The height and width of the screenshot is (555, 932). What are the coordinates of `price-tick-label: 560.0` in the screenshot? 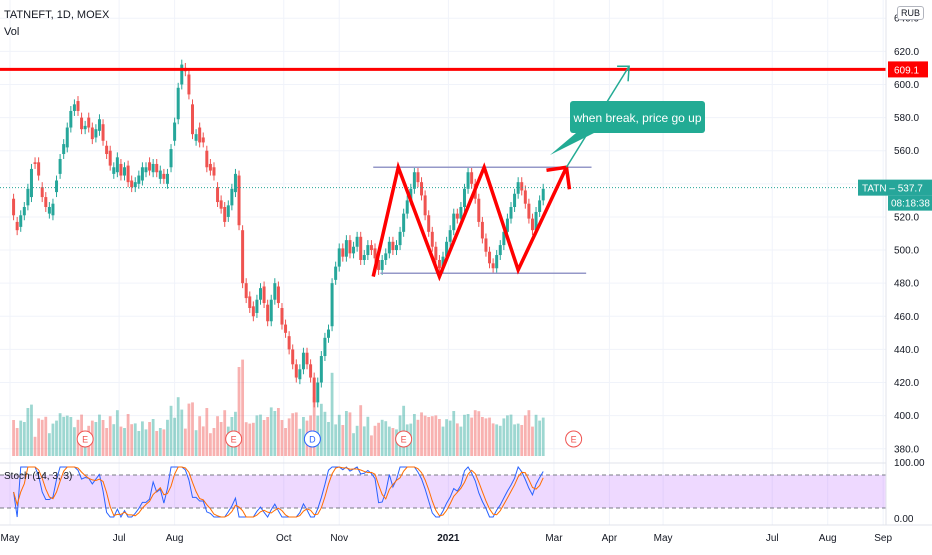 It's located at (906, 151).